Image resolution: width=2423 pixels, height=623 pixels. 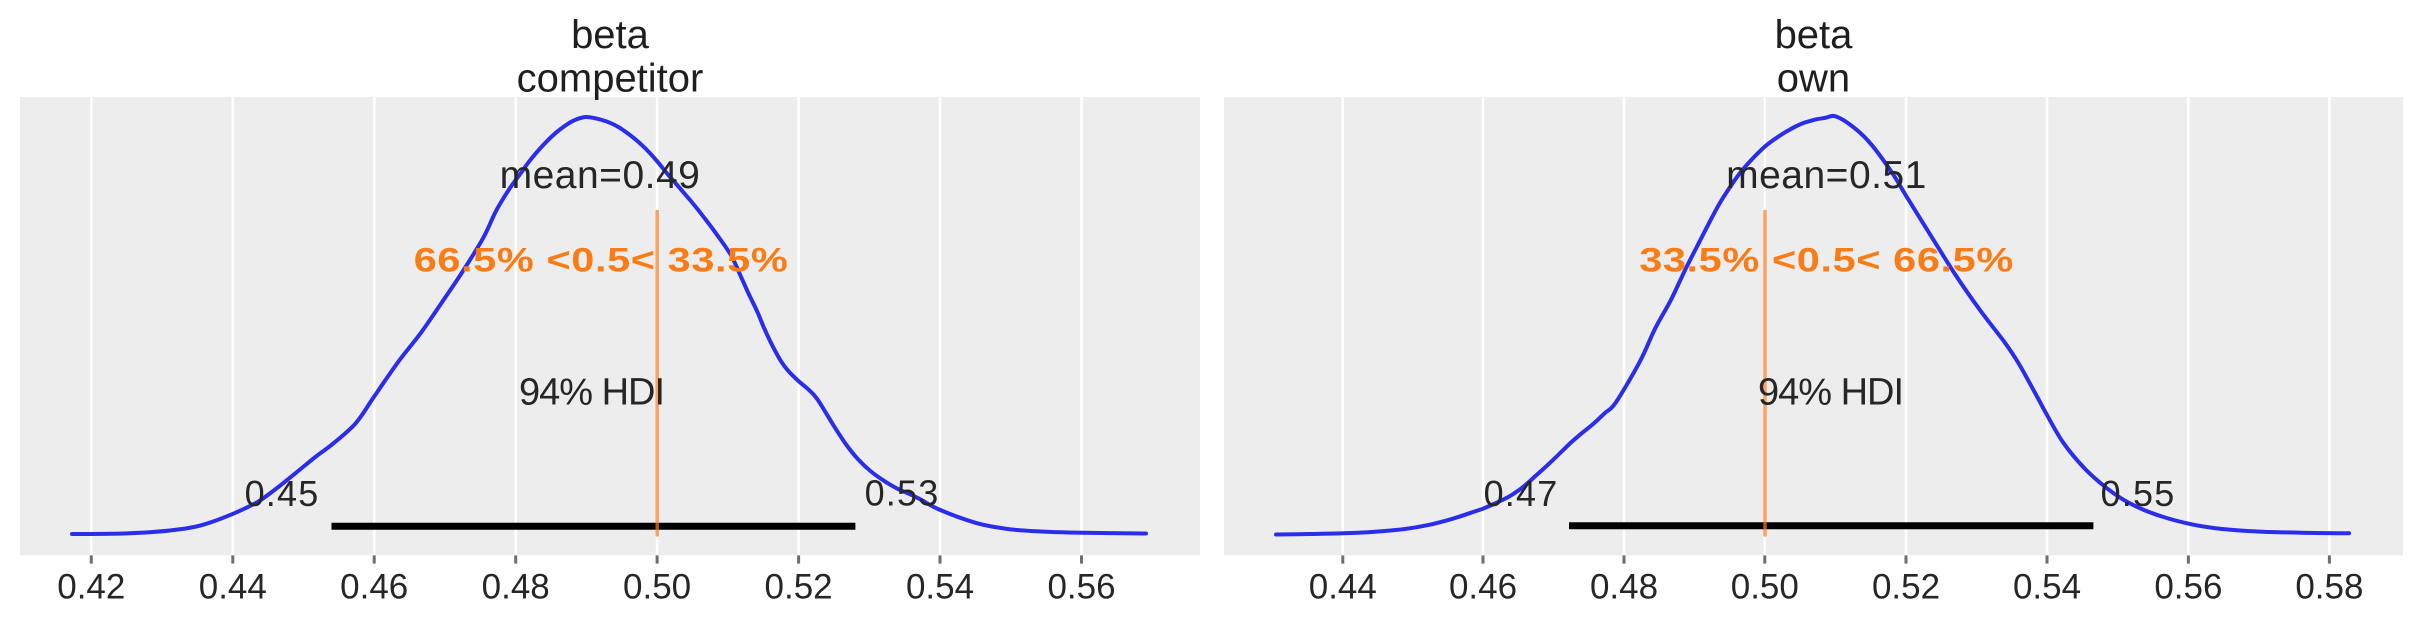 What do you see at coordinates (902, 493) in the screenshot?
I see `svg-text: 0.53` at bounding box center [902, 493].